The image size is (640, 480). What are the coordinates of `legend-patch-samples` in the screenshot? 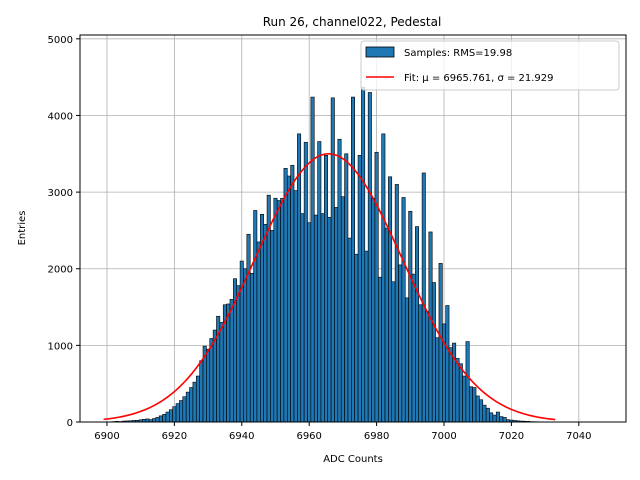 It's located at (380, 52).